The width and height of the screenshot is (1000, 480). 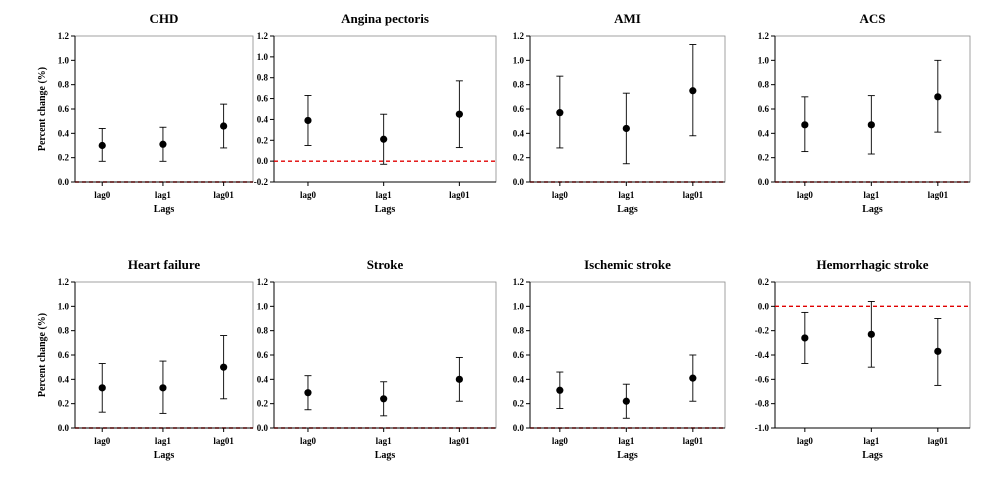 What do you see at coordinates (762, 404) in the screenshot?
I see `y-tick-label: -0.8` at bounding box center [762, 404].